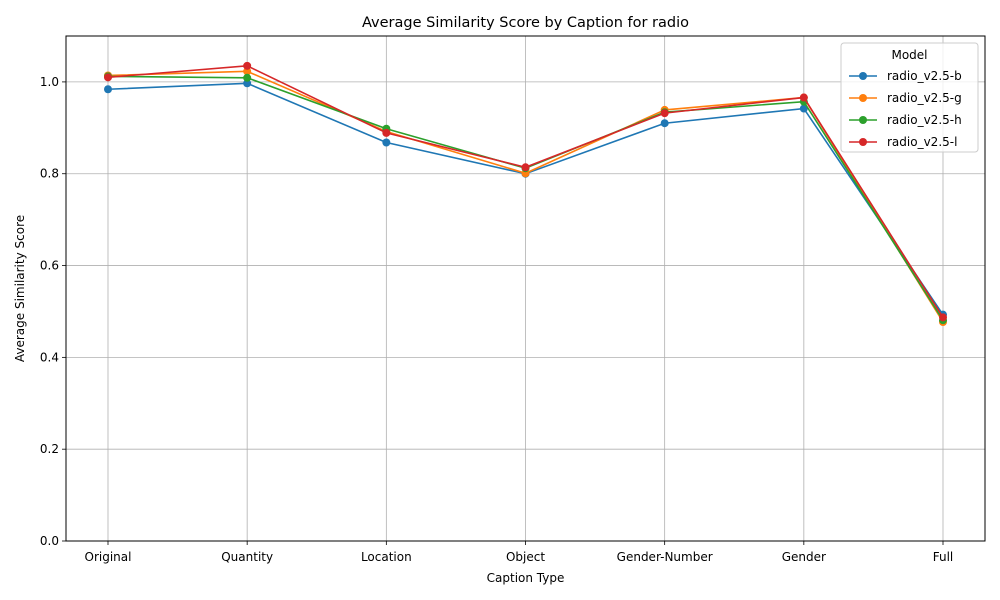  I want to click on y-tick-label: 0.6, so click(49, 266).